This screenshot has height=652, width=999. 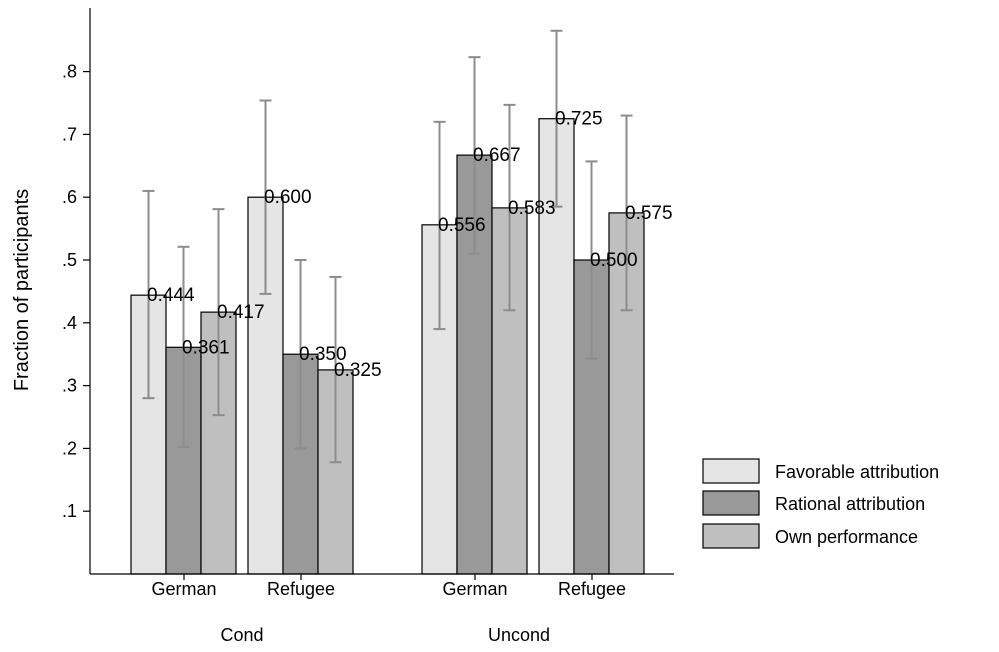 I want to click on y-tick-label: .3, so click(x=69, y=386).